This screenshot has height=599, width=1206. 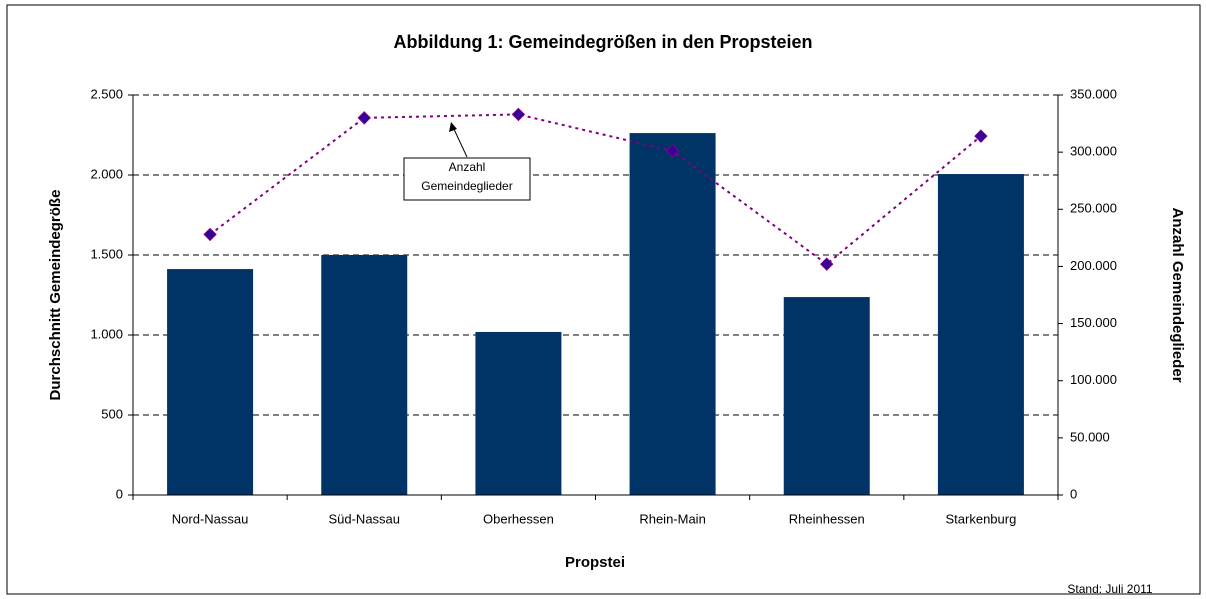 I want to click on annotation-arrow, so click(x=460, y=142).